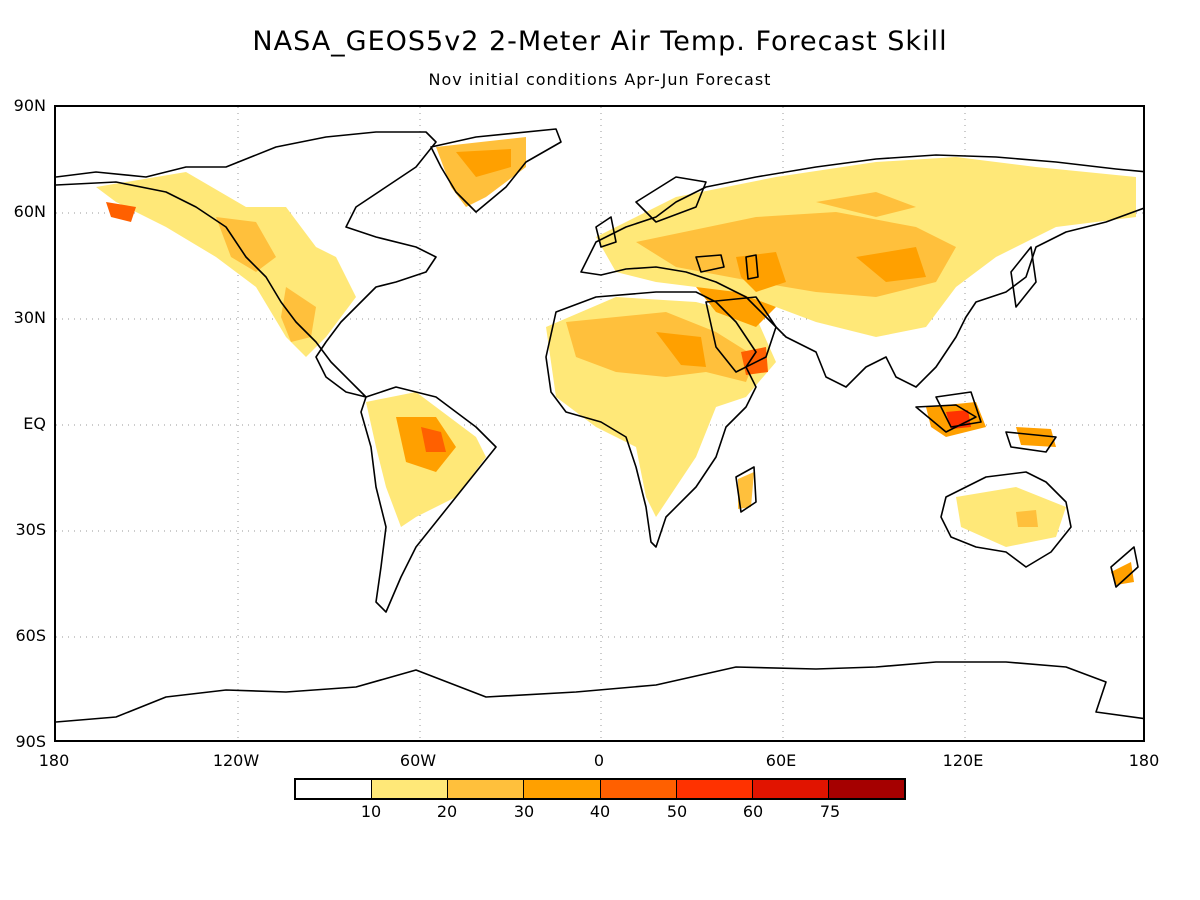  Describe the element at coordinates (54, 760) in the screenshot. I see `lon-label-180w: 180` at that location.